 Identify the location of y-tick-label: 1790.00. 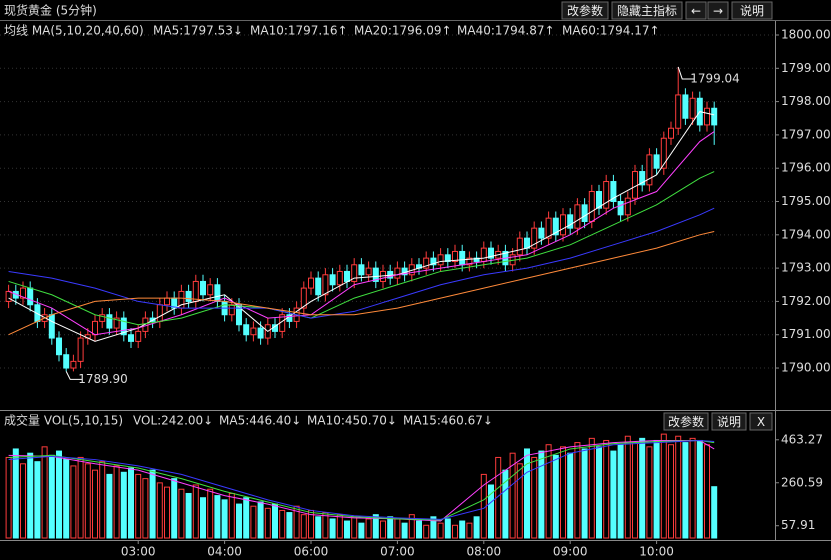
(806, 368).